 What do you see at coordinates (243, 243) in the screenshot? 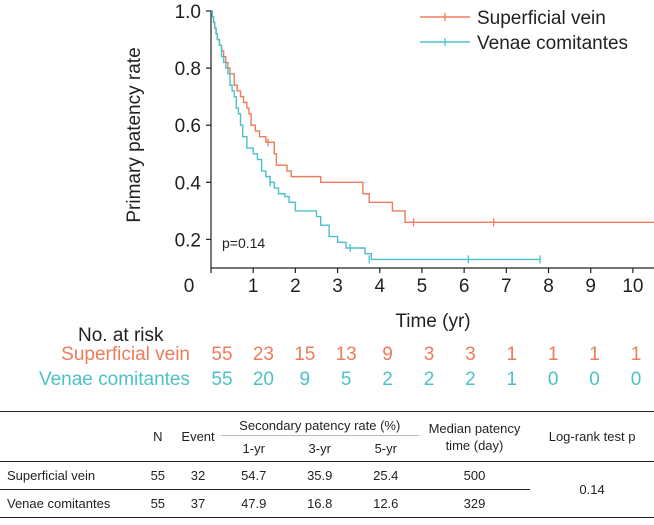
I see `p-value-annotation: p=0.14` at bounding box center [243, 243].